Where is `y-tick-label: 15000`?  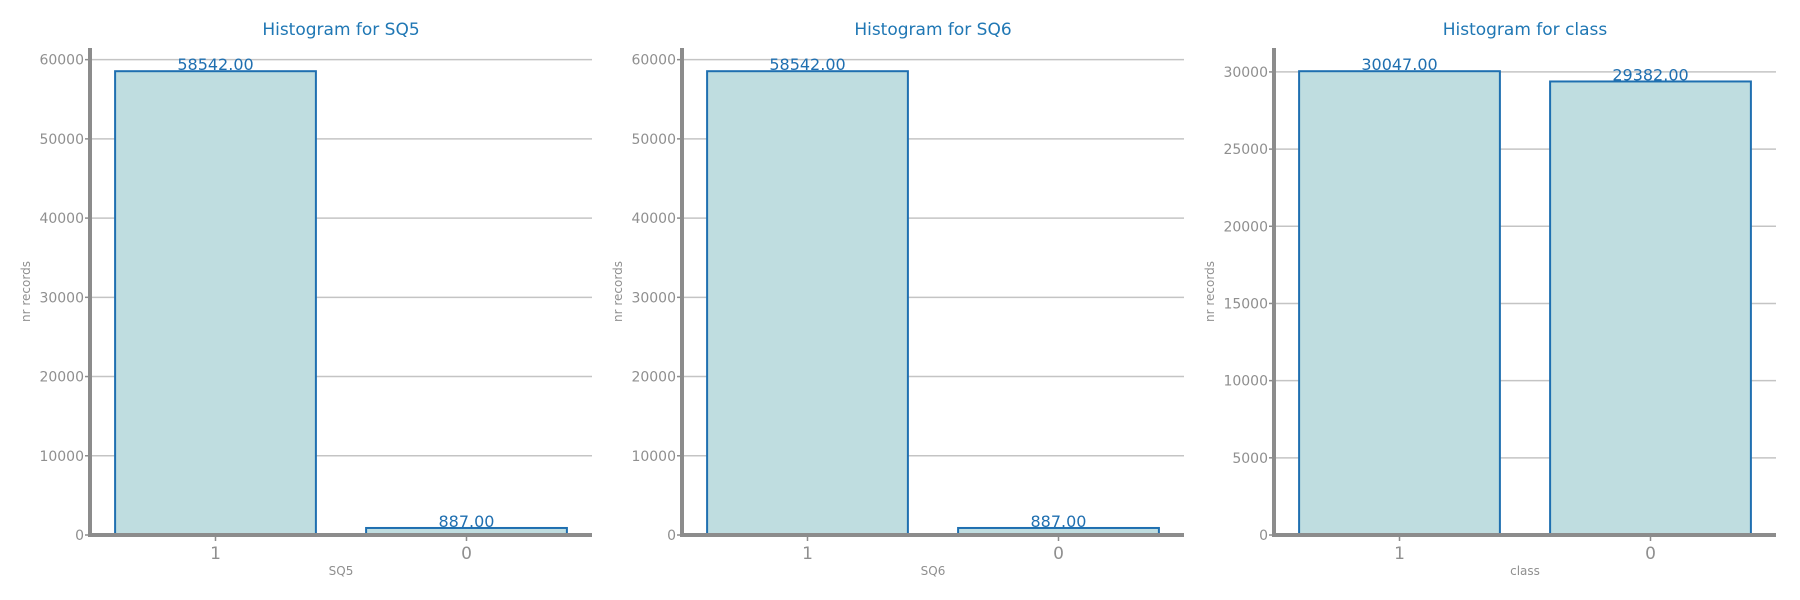
y-tick-label: 15000 is located at coordinates (1245, 304).